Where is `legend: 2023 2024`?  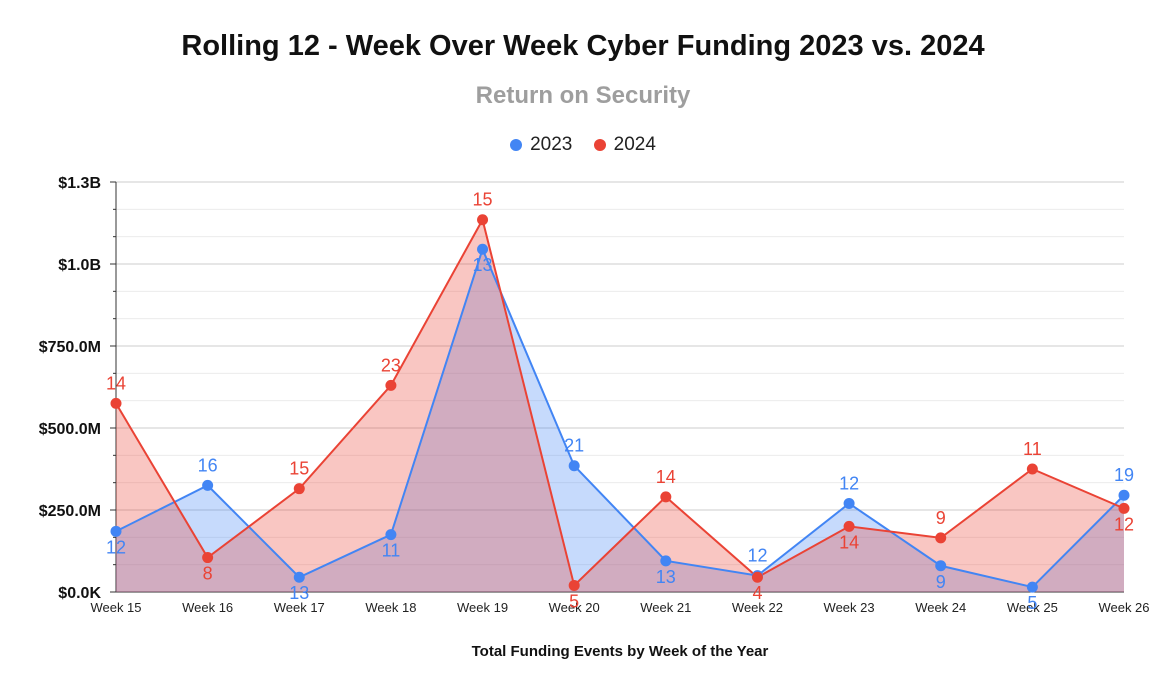
legend: 2023 2024 is located at coordinates (583, 145).